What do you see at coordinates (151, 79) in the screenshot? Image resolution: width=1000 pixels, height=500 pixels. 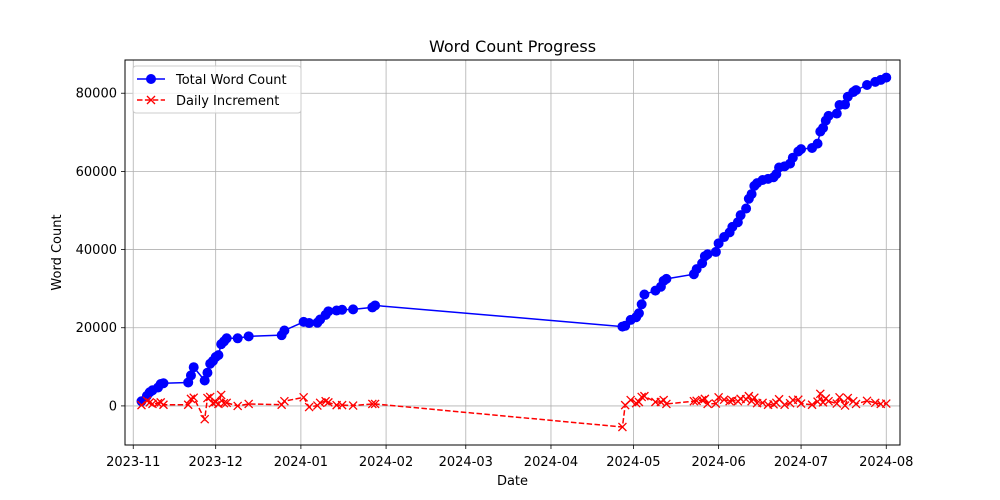 I see `legend-marker-circle` at bounding box center [151, 79].